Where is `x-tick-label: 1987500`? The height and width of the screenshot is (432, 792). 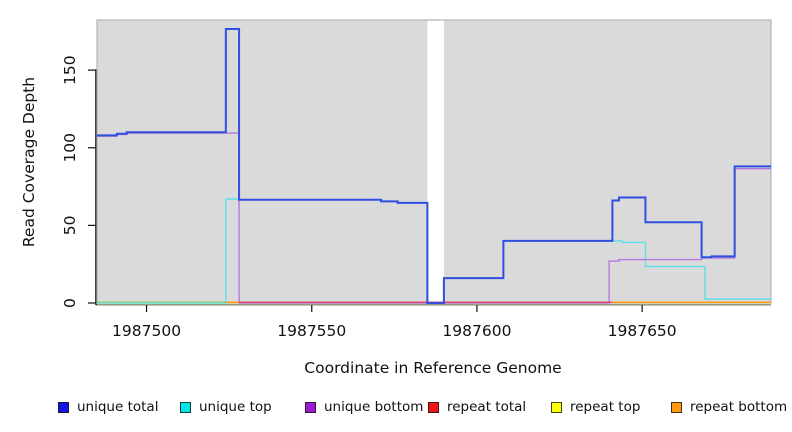 x-tick-label: 1987500 is located at coordinates (146, 331).